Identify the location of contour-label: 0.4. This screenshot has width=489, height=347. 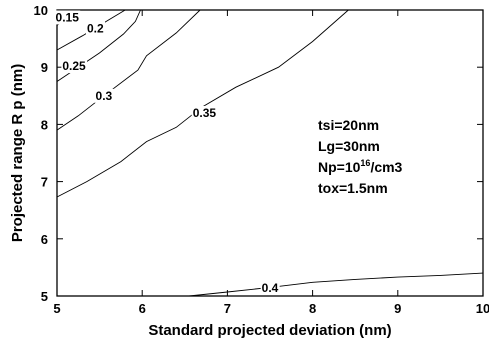
(270, 288).